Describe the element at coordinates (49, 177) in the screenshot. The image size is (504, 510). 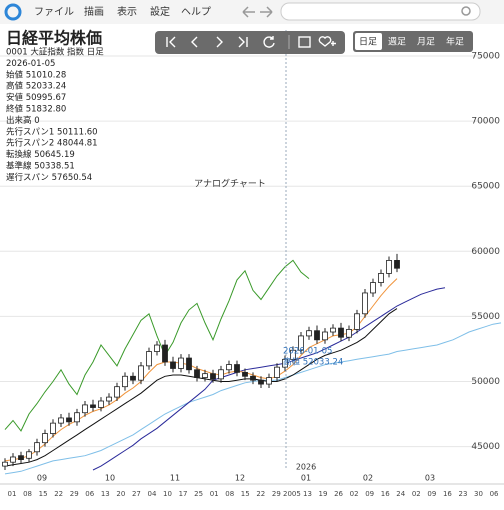
I see `info-line: 遅行スパン 57650.54` at that location.